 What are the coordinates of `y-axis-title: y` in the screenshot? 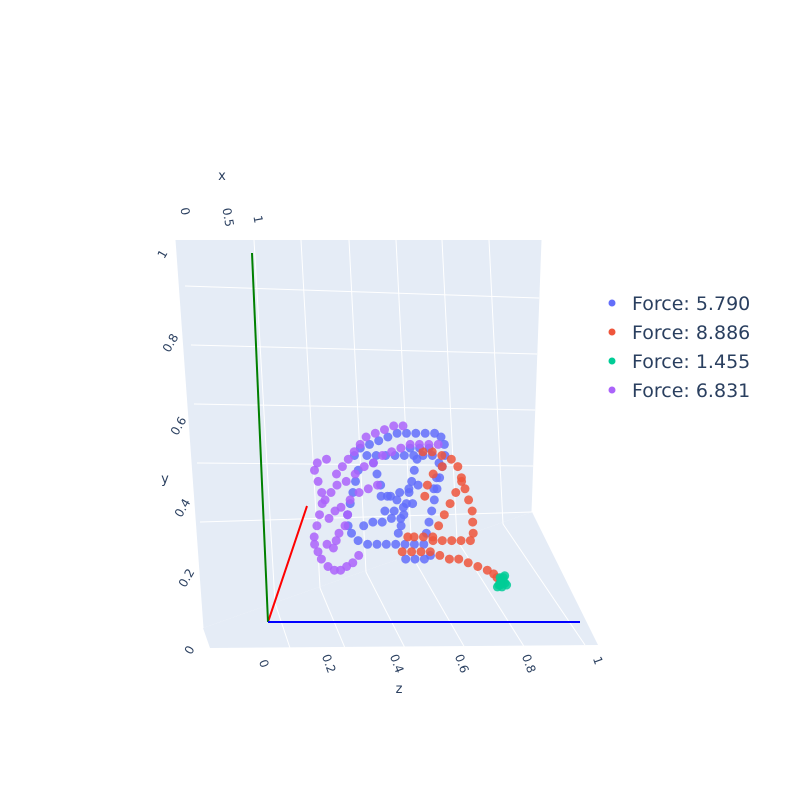 It's located at (165, 479).